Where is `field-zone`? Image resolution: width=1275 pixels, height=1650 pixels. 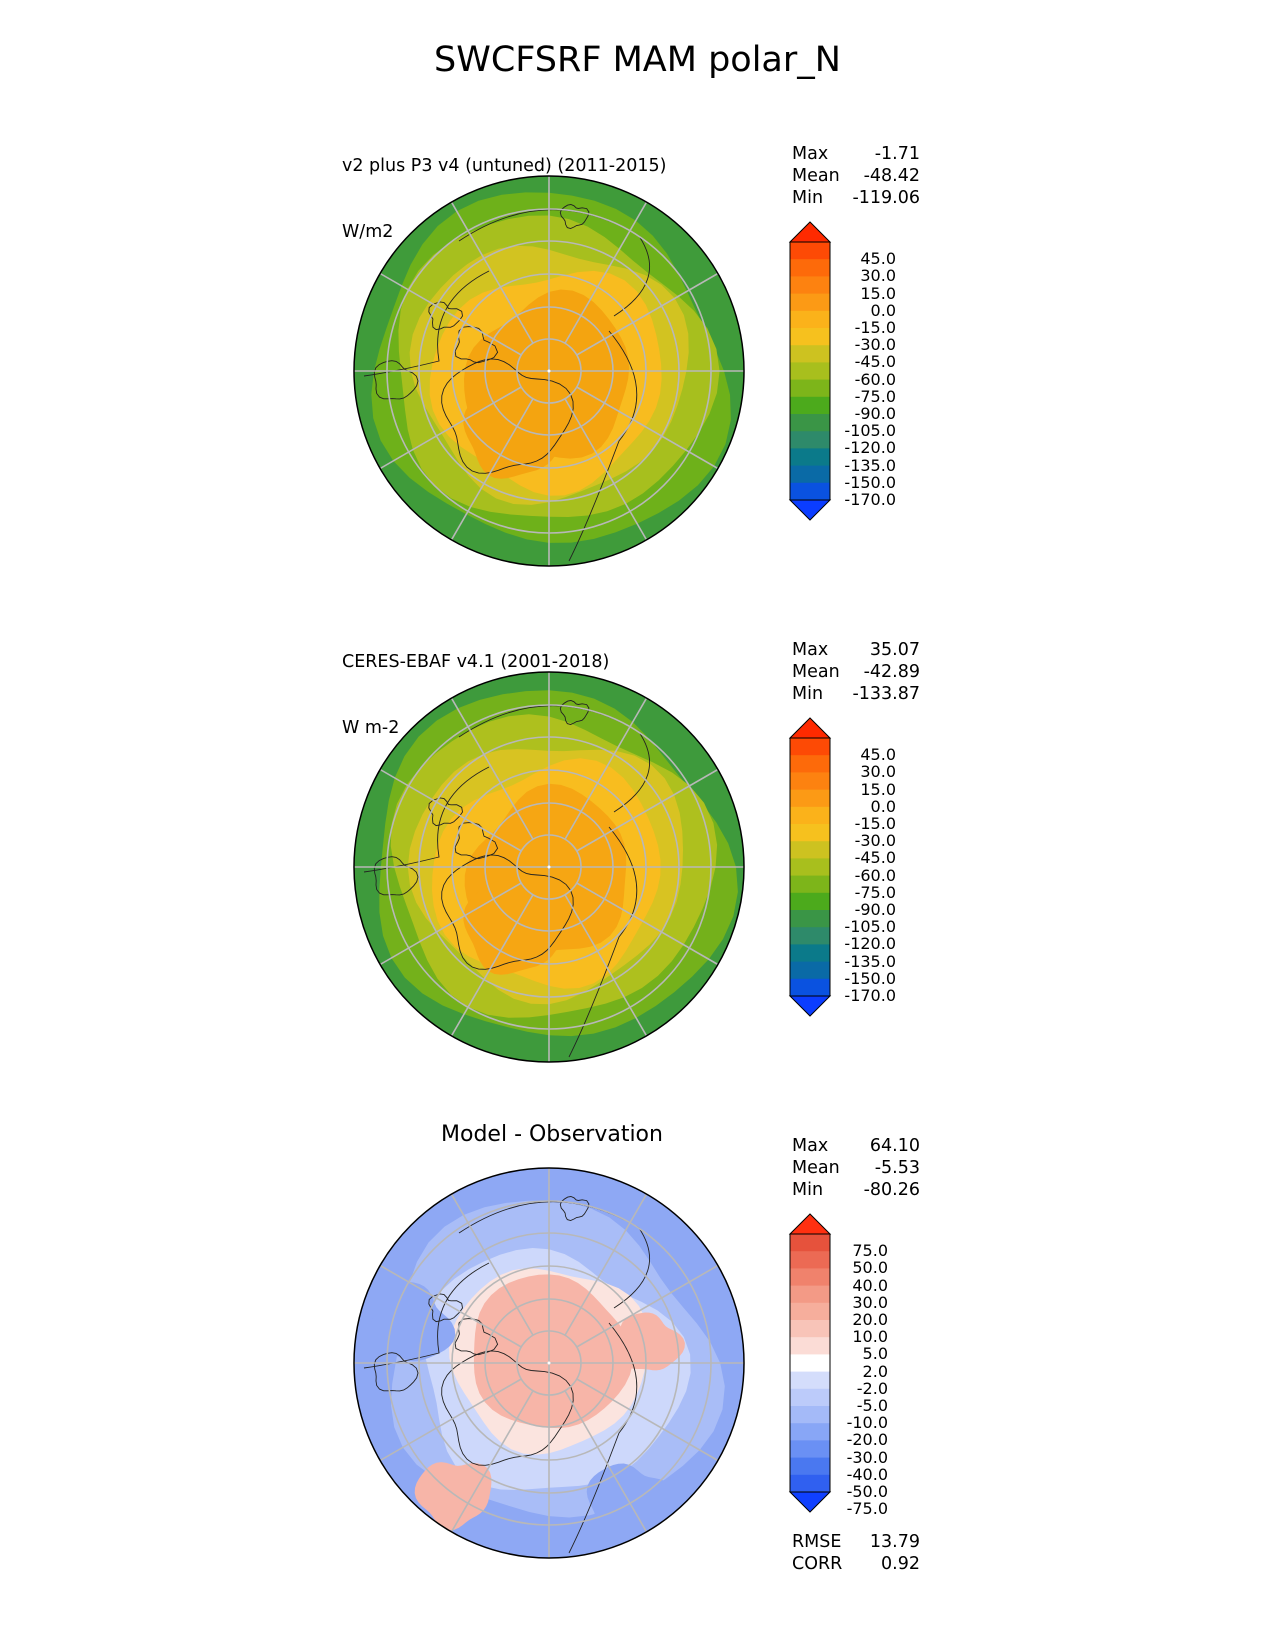 field-zone is located at coordinates (652, 1341).